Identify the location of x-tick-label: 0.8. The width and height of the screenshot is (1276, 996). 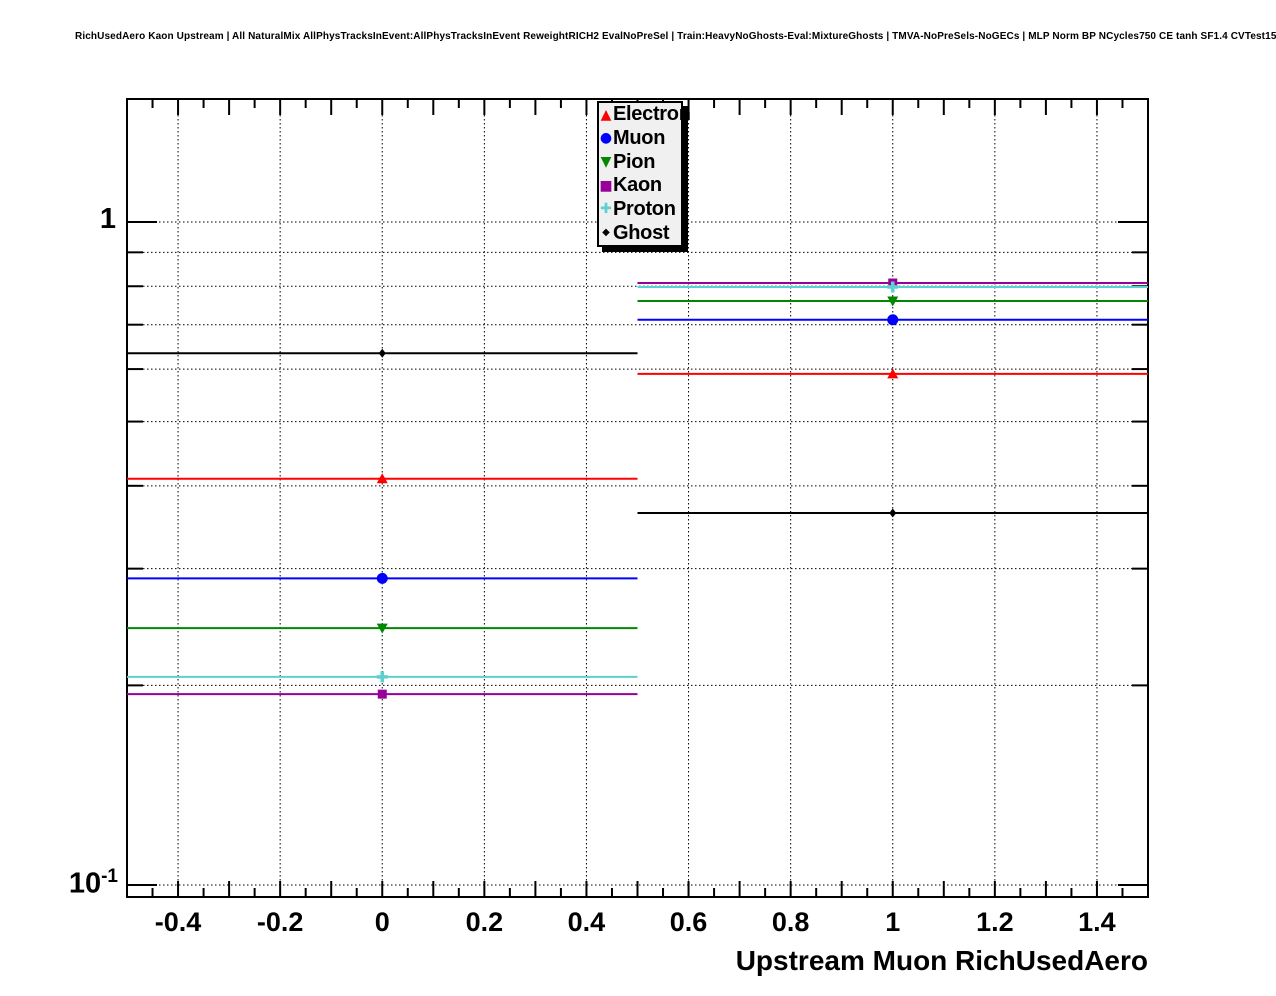
(790, 922).